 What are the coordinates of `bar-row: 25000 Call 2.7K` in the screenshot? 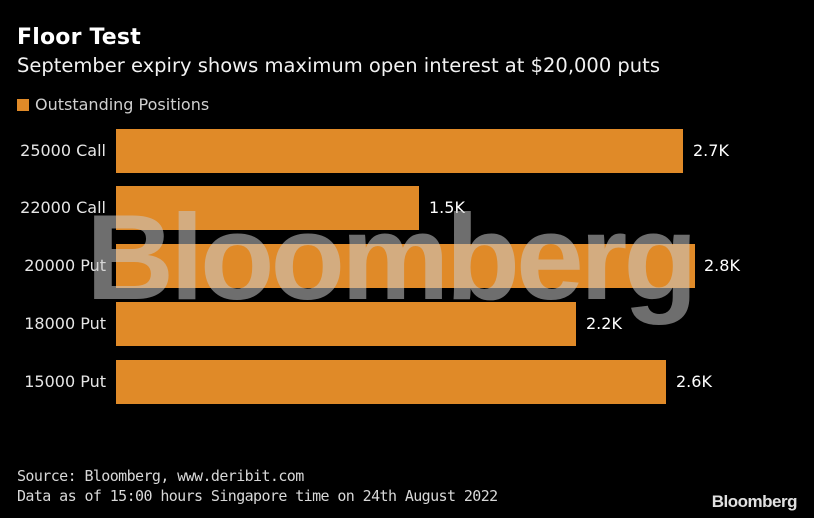 It's located at (407, 151).